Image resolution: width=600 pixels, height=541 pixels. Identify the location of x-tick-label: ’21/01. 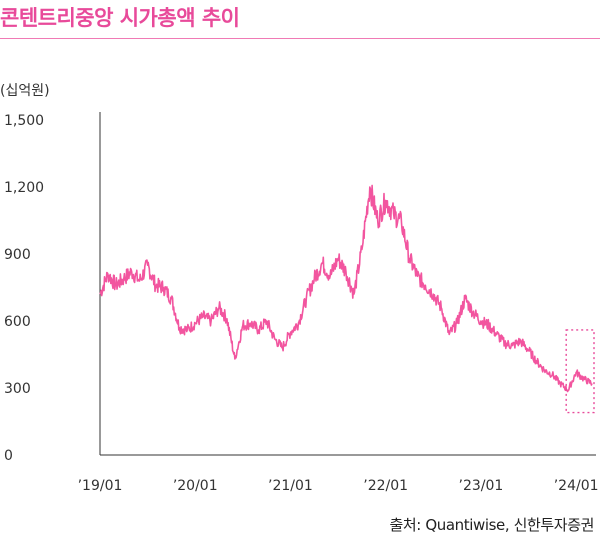
(290, 486).